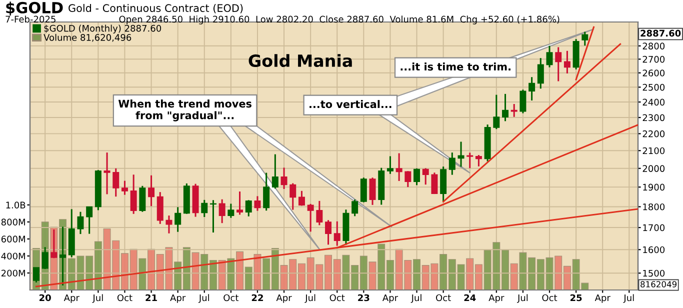 This screenshot has width=683, height=308. I want to click on y2-tick-label: 200M, so click(13, 273).